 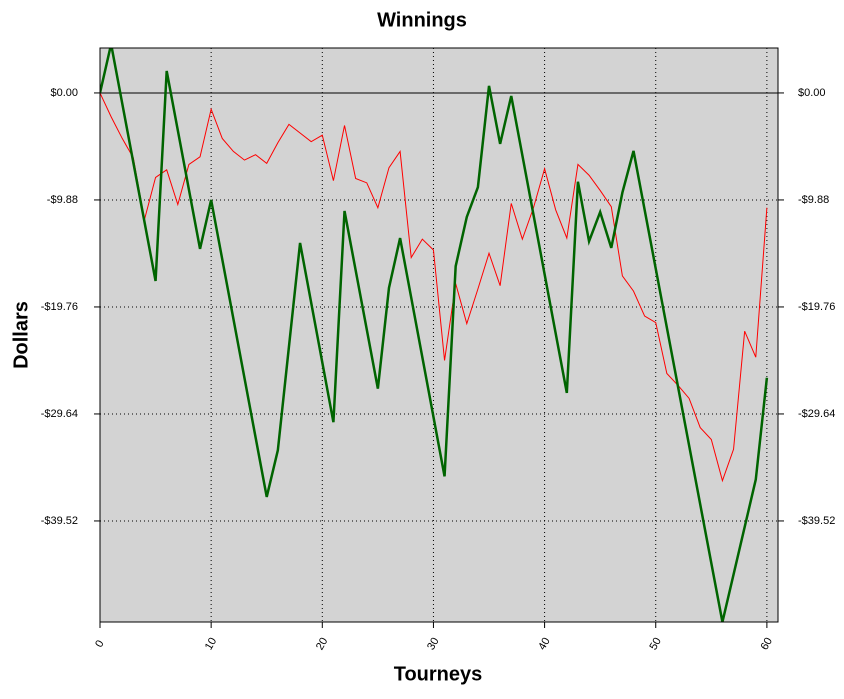 What do you see at coordinates (812, 93) in the screenshot?
I see `y2-tick-label: $0.00` at bounding box center [812, 93].